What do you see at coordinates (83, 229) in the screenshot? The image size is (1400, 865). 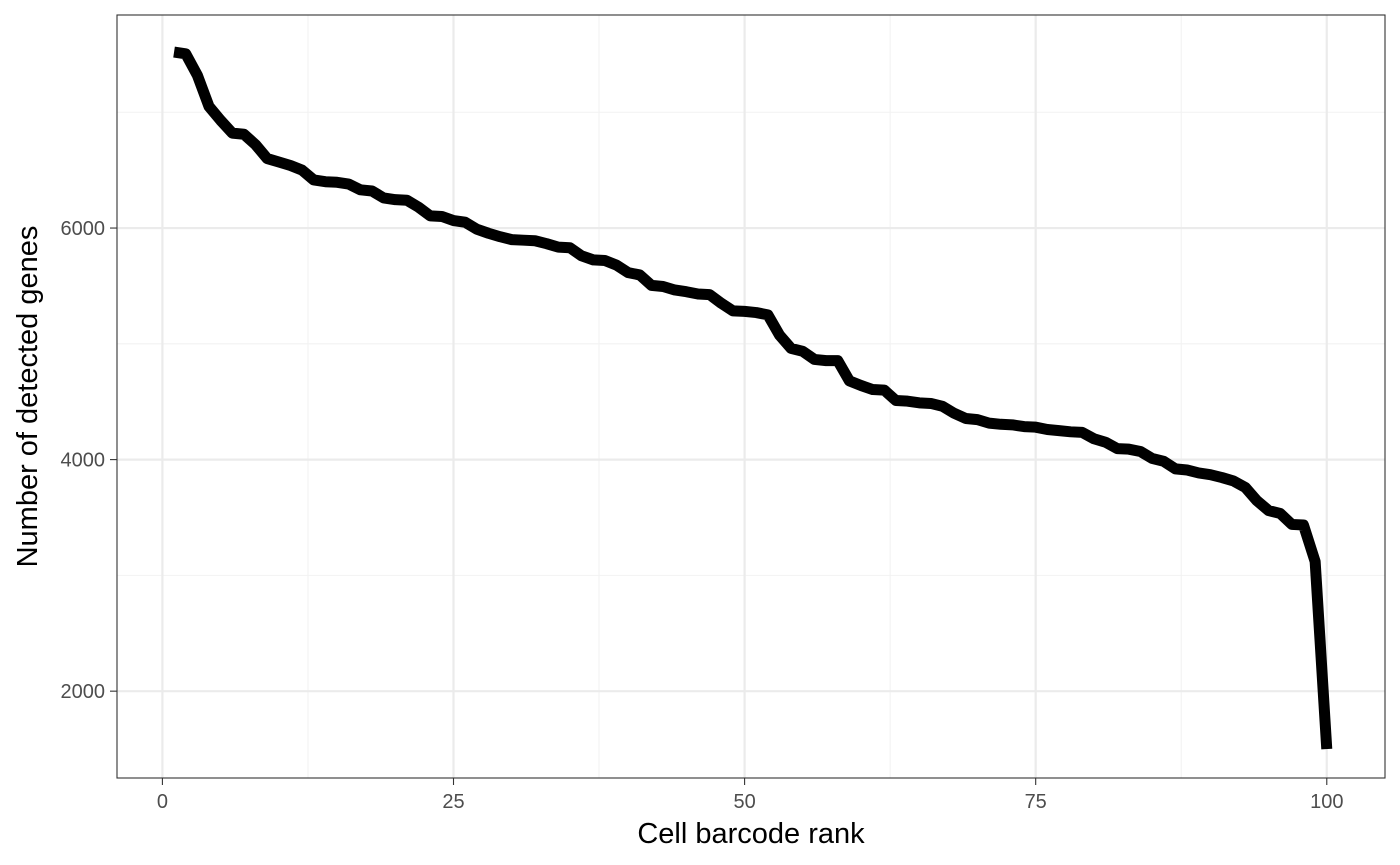 I see `y-tick-label: 6000` at bounding box center [83, 229].